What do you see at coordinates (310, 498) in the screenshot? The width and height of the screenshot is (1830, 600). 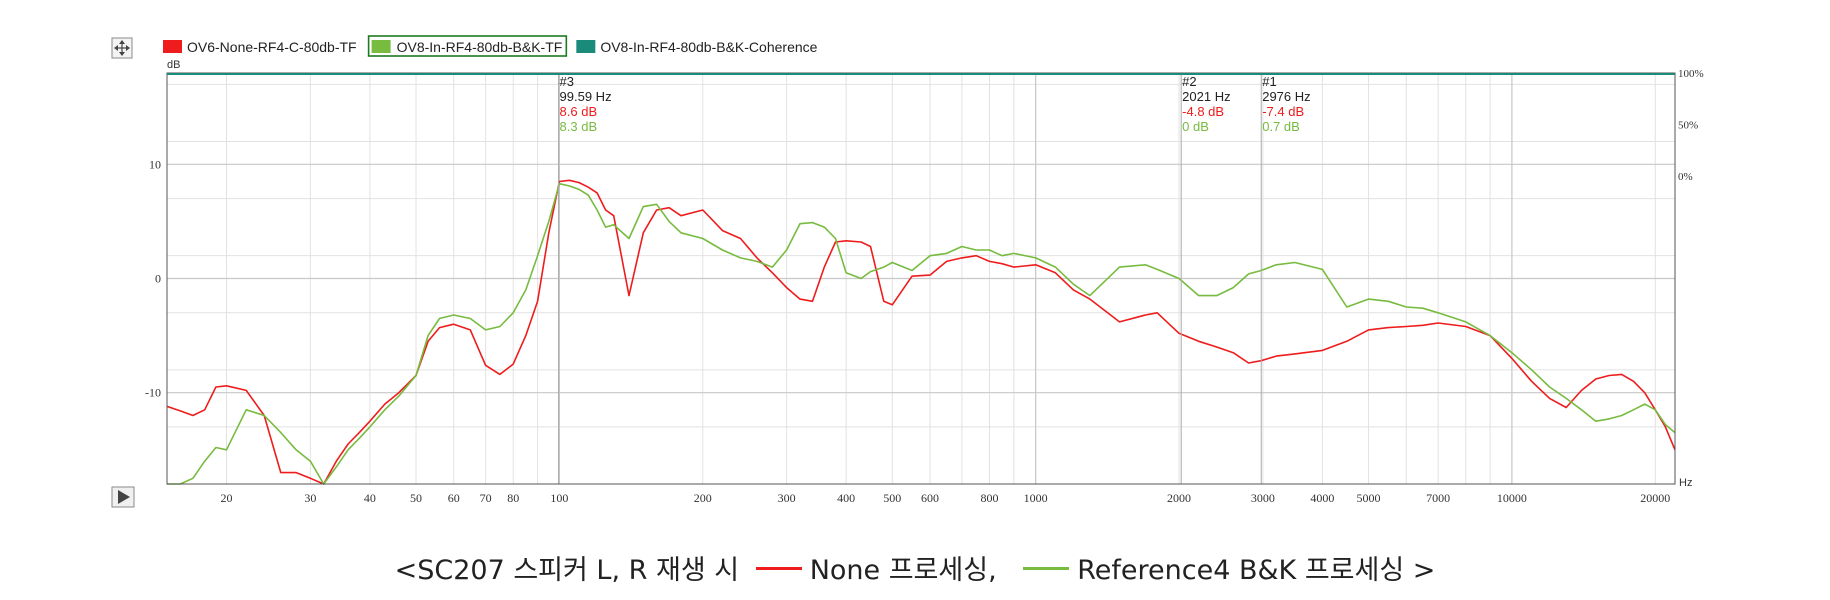 I see `x-tick-label: 30` at bounding box center [310, 498].